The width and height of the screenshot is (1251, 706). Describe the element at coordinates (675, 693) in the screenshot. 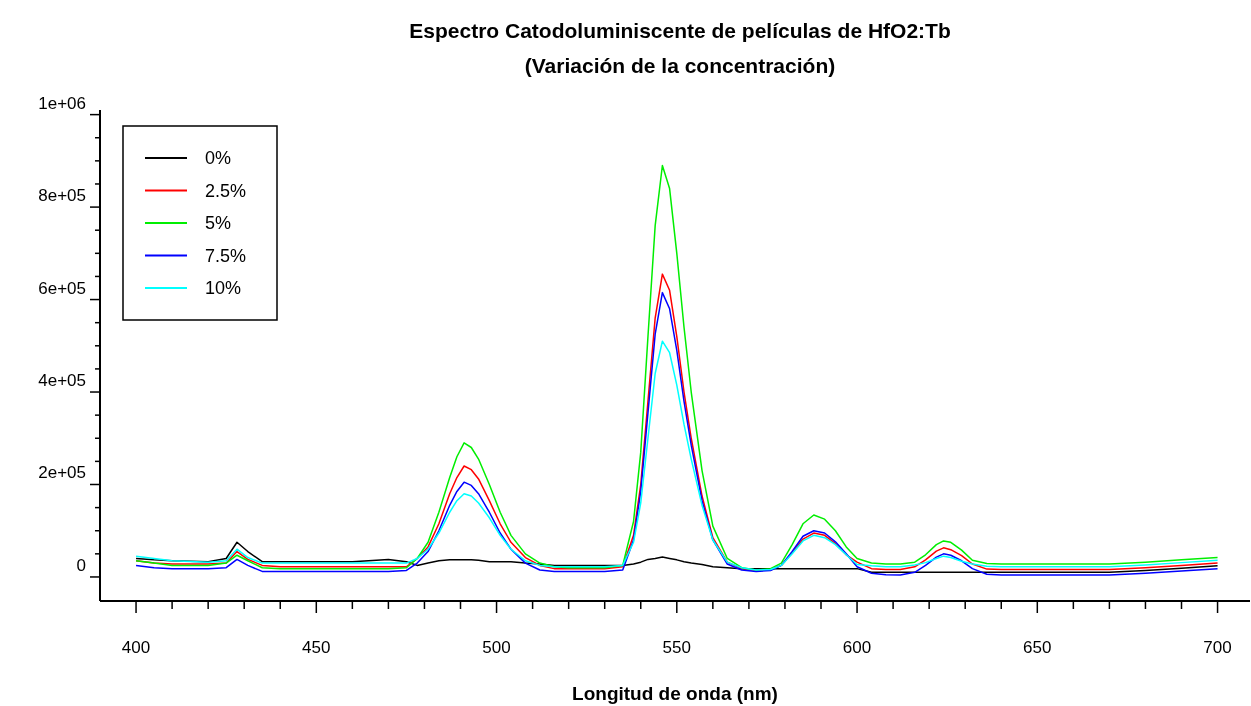

I see `x-axis-title: Longitud de onda (nm)` at that location.